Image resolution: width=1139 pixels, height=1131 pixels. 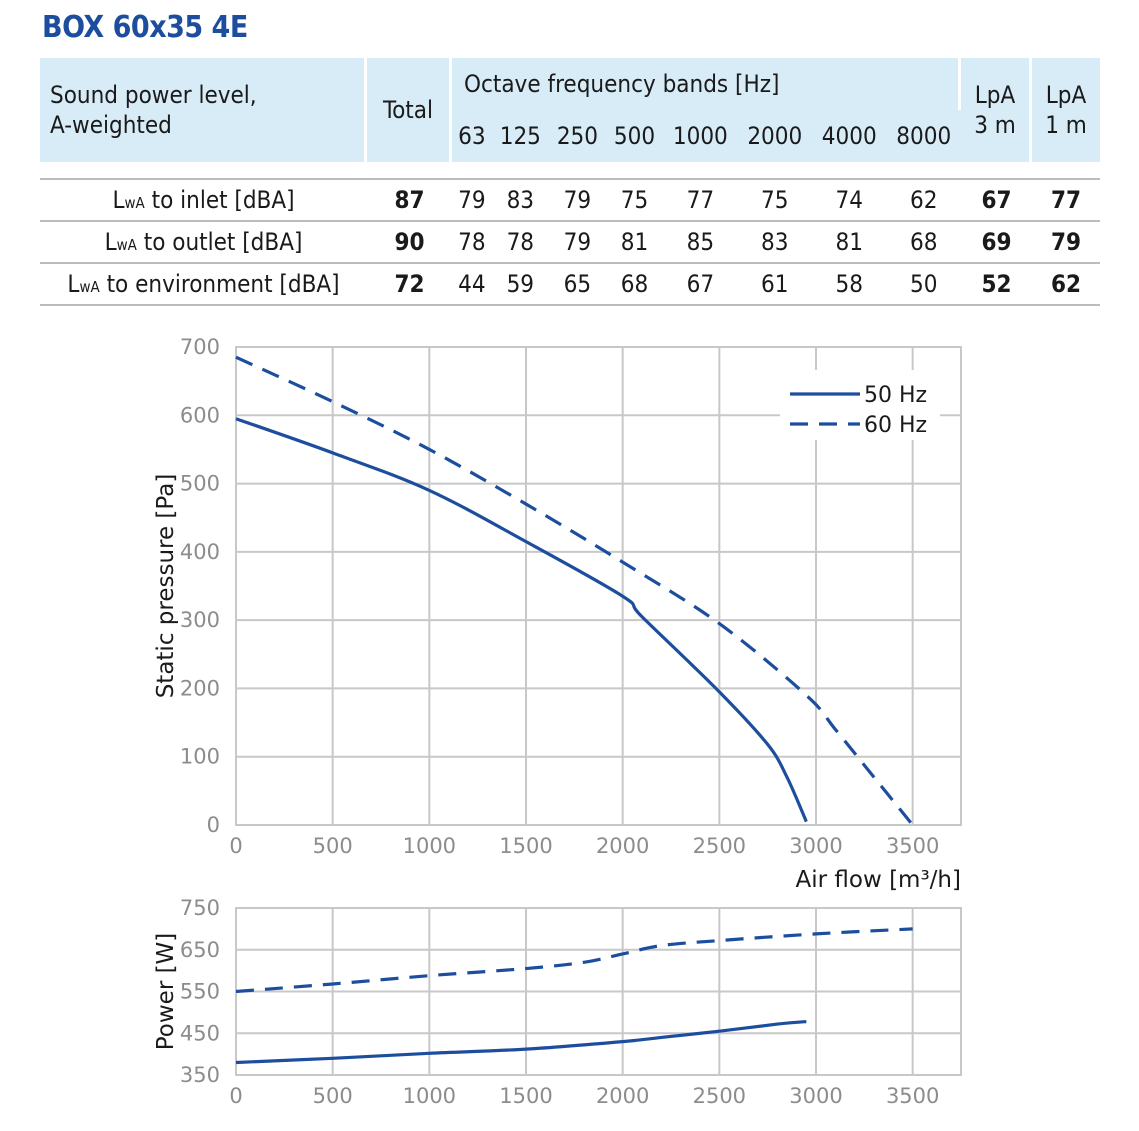 What do you see at coordinates (775, 136) in the screenshot?
I see `band-header: 2000` at bounding box center [775, 136].